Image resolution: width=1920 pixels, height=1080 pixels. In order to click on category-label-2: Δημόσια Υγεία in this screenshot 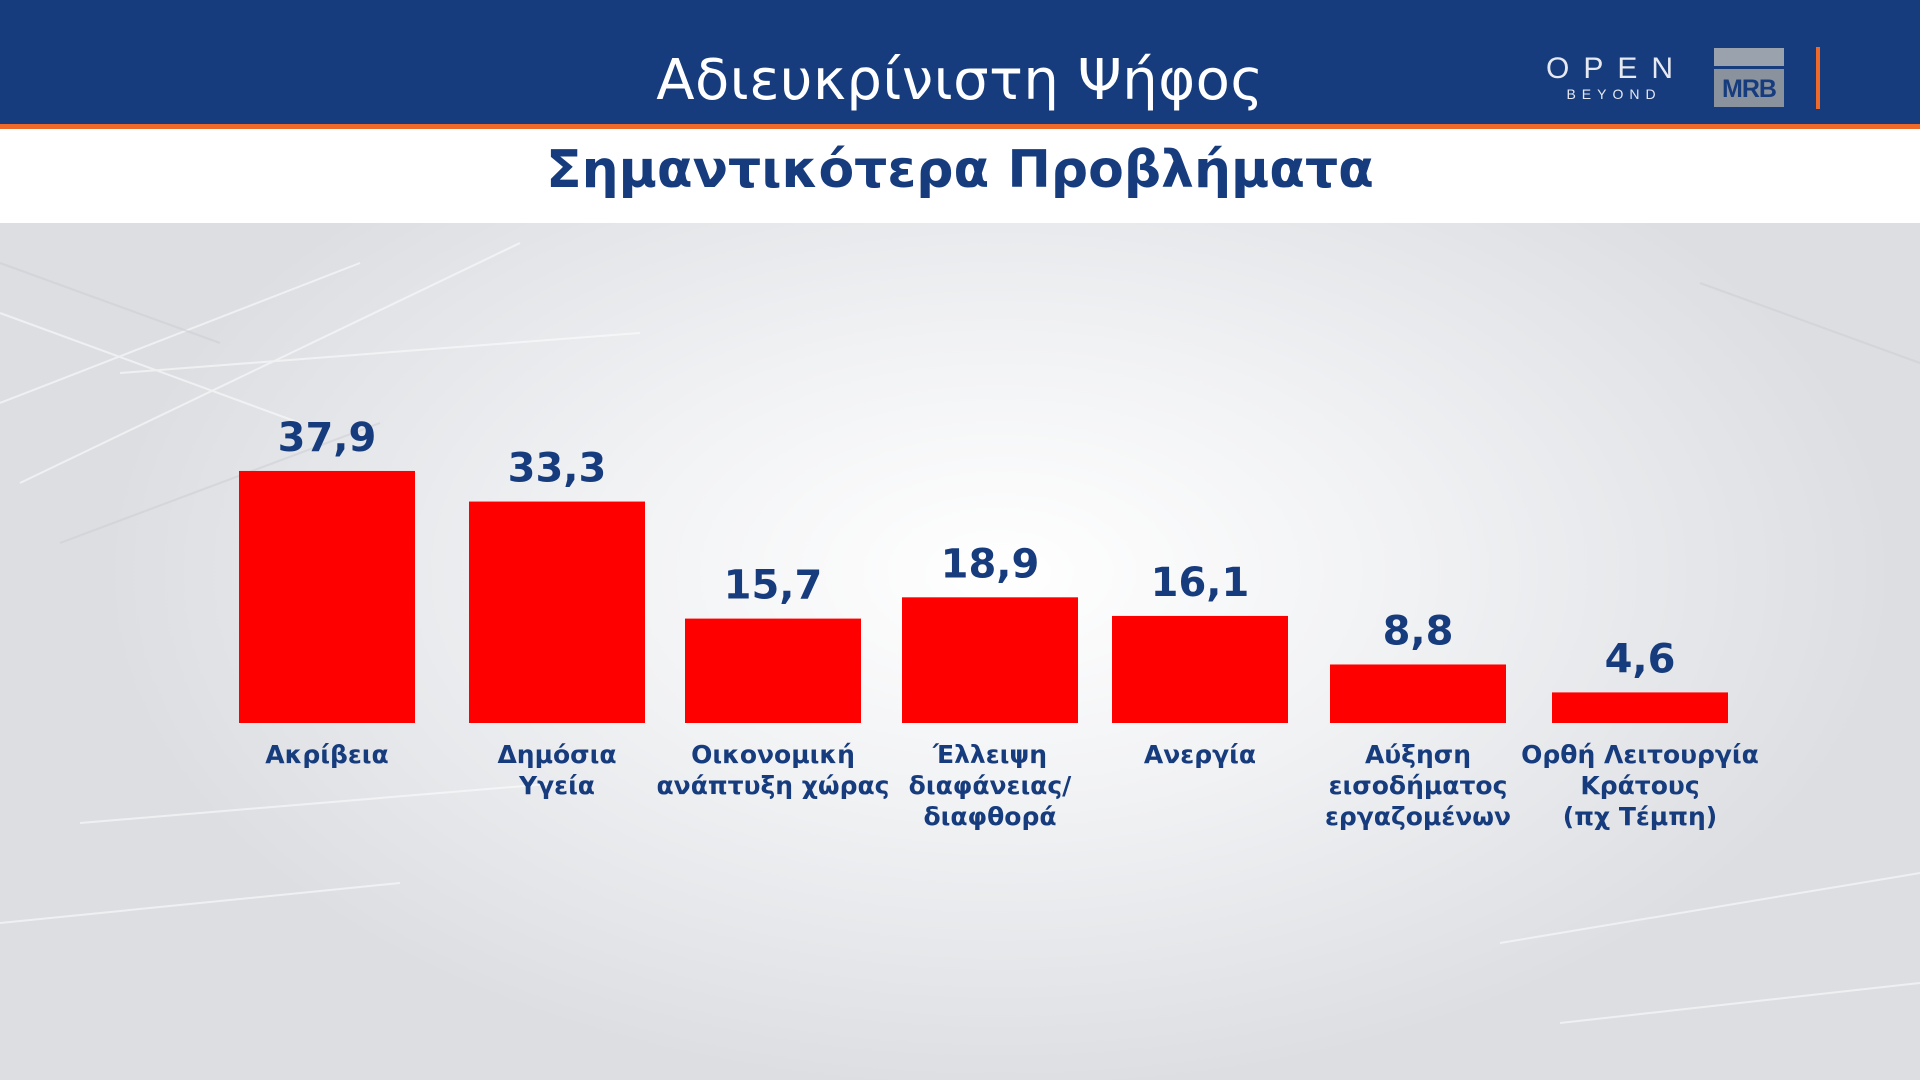, I will do `click(556, 770)`.